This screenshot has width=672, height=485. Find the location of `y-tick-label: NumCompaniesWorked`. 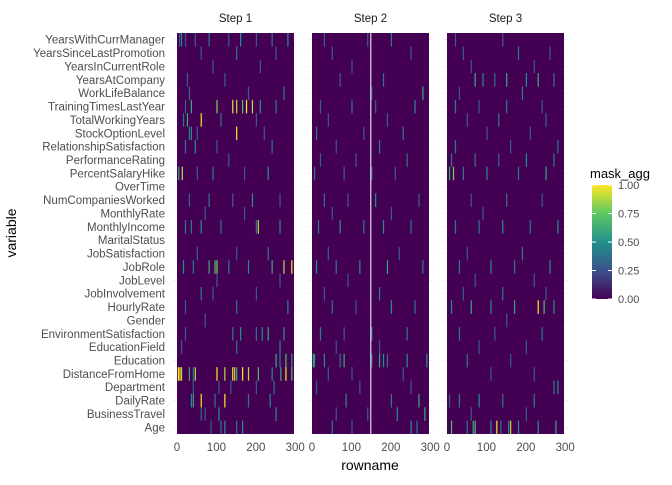

y-tick-label: NumCompaniesWorked is located at coordinates (104, 201).